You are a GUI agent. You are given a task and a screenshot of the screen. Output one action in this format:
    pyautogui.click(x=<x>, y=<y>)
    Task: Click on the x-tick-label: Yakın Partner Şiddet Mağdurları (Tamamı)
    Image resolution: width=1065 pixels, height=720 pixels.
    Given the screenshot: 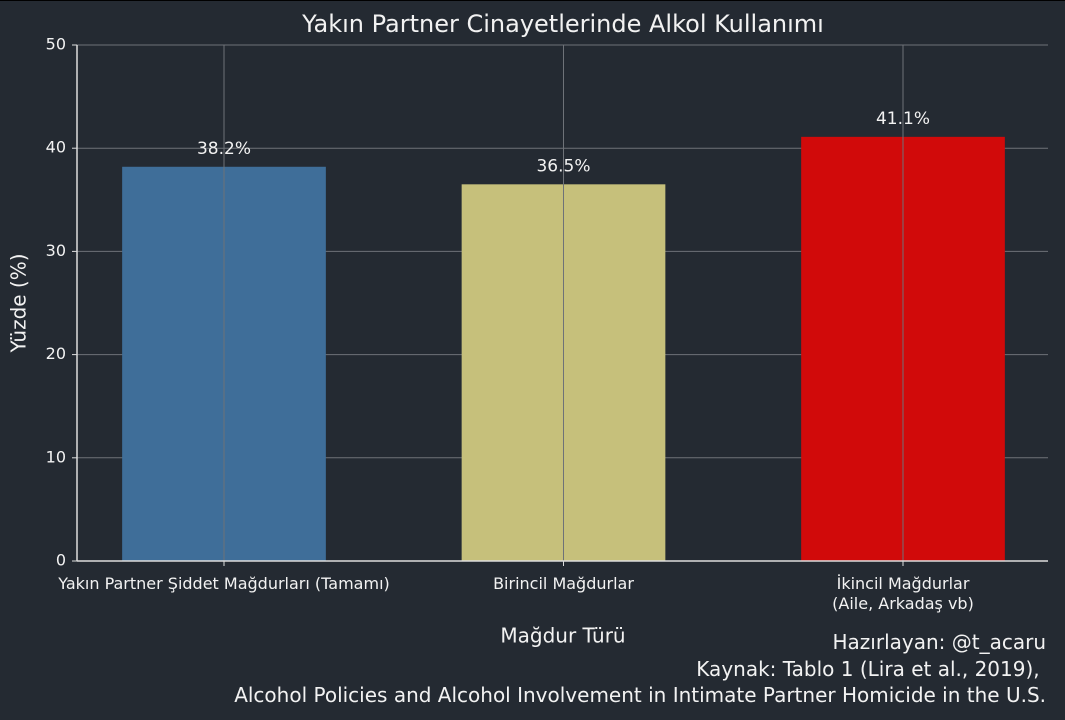 What is the action you would take?
    pyautogui.click(x=224, y=583)
    